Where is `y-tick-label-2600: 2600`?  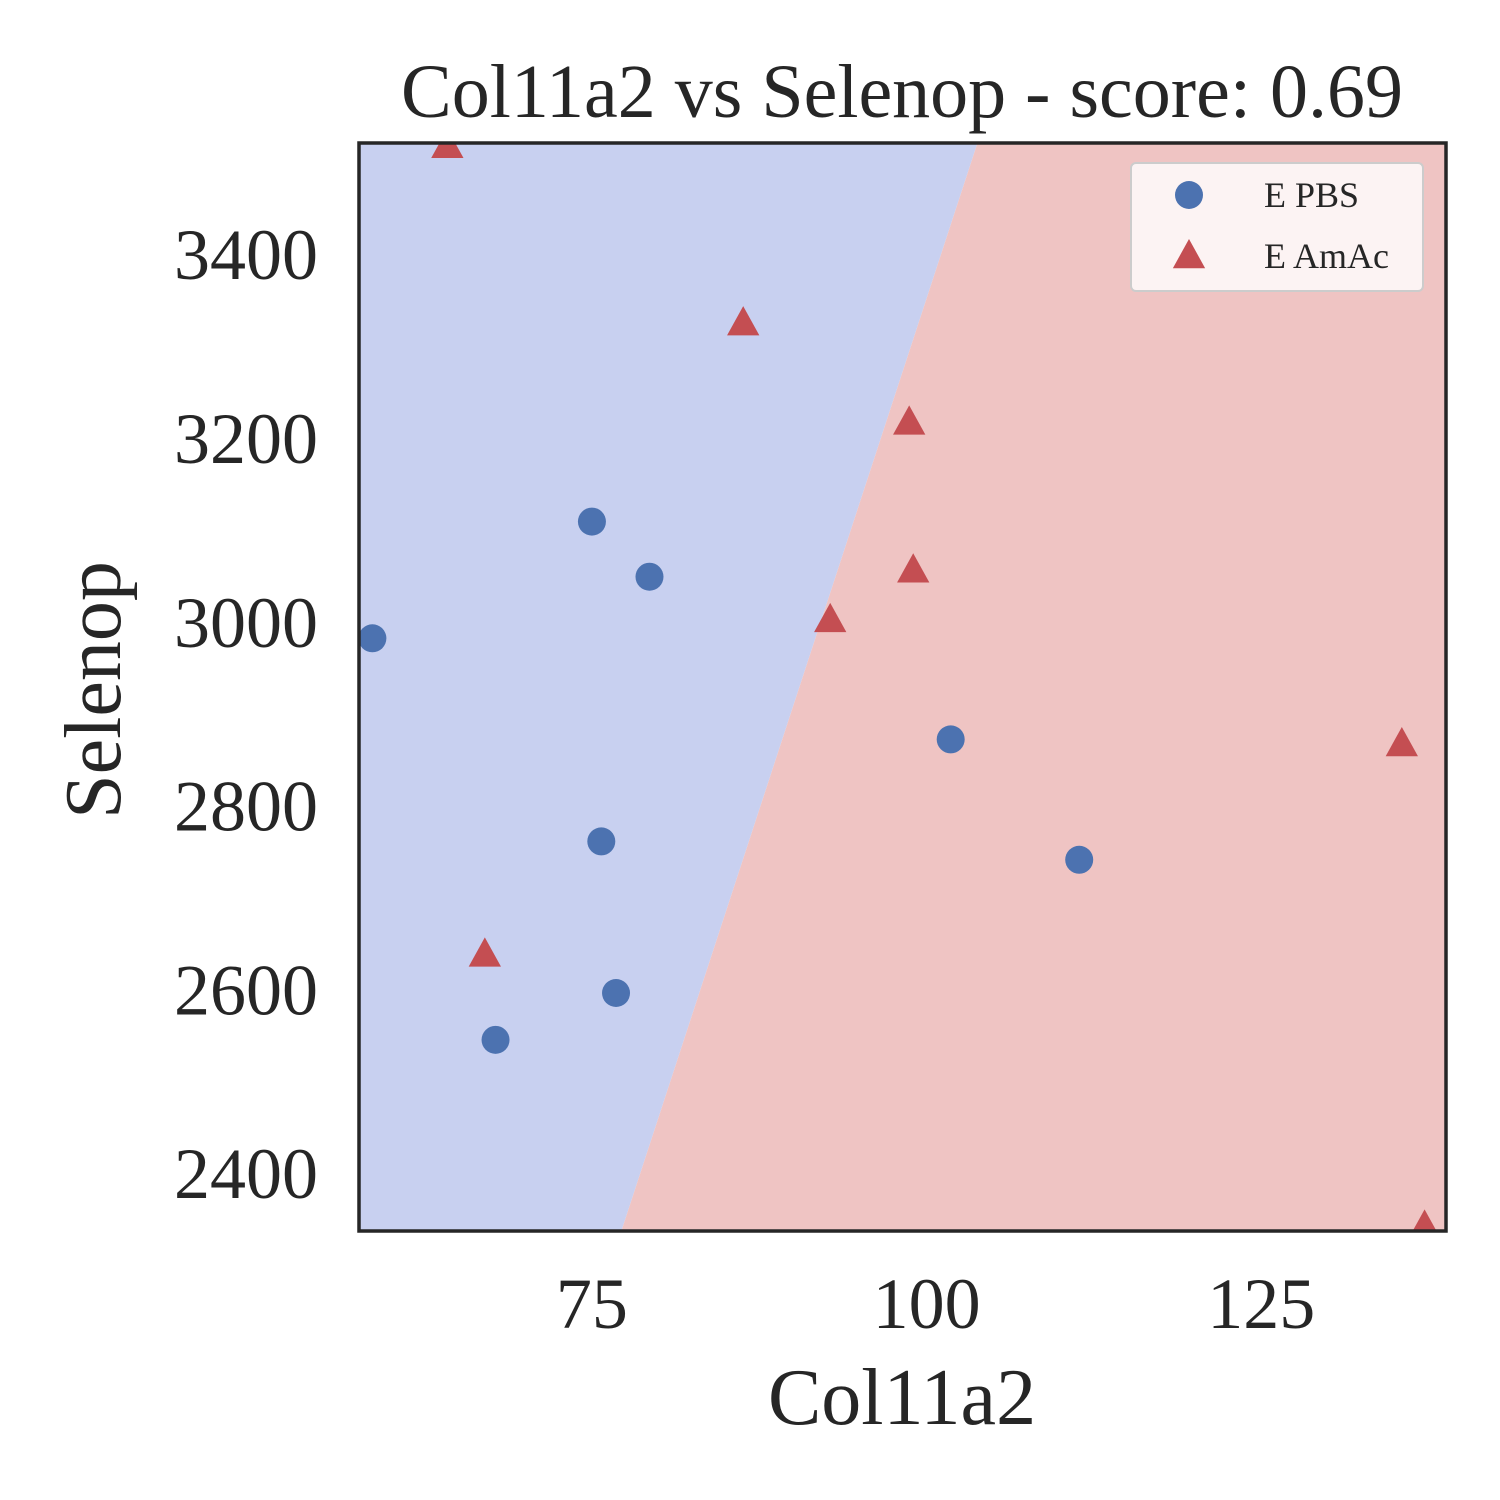 y-tick-label-2600: 2600 is located at coordinates (246, 990).